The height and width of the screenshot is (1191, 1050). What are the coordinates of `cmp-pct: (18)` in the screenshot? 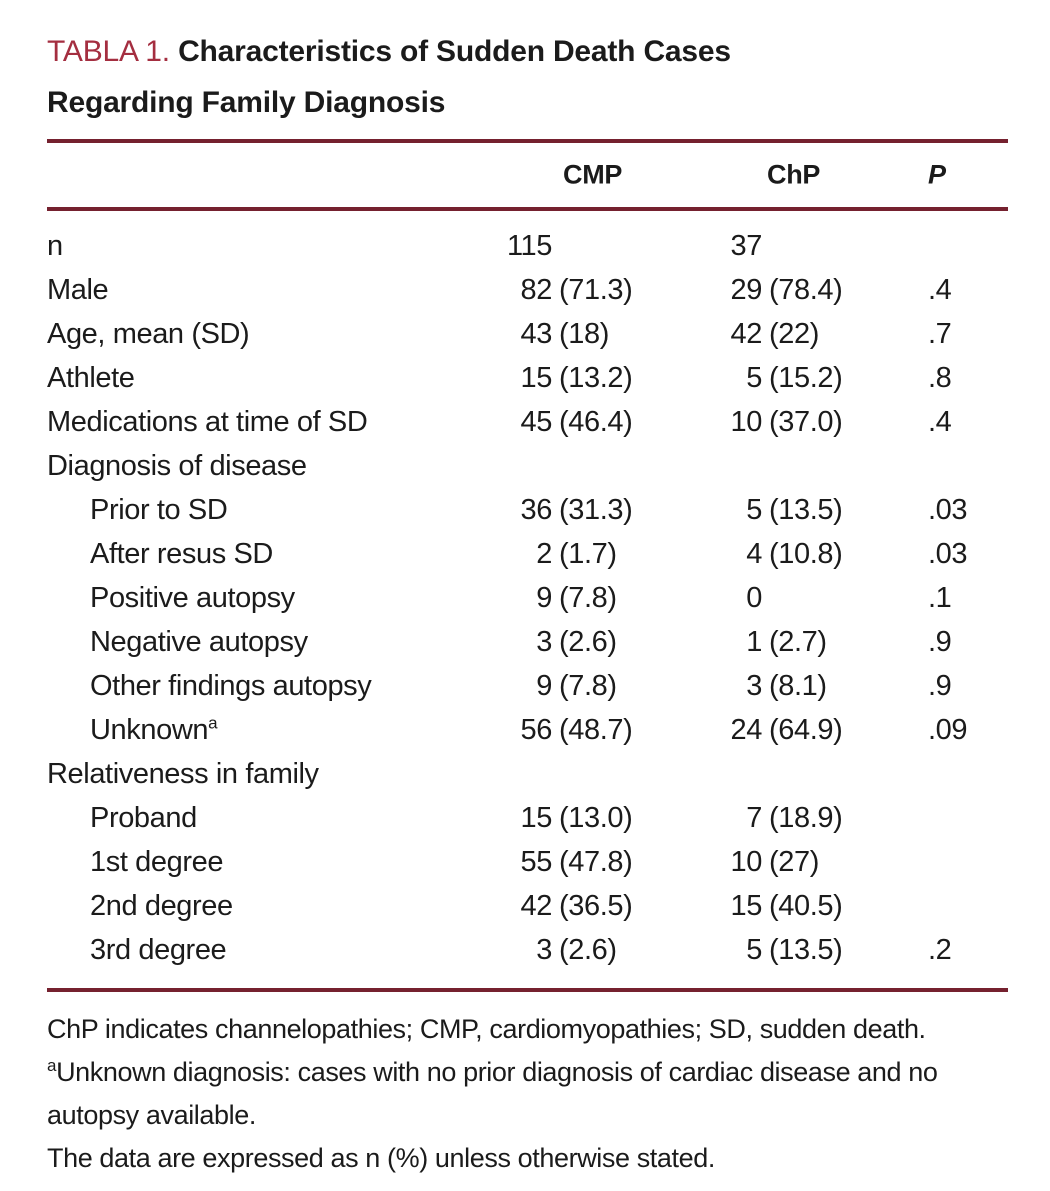 It's located at (584, 333).